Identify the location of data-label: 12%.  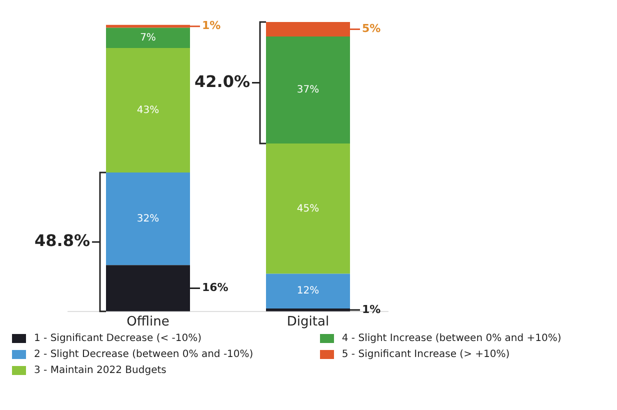
(308, 291).